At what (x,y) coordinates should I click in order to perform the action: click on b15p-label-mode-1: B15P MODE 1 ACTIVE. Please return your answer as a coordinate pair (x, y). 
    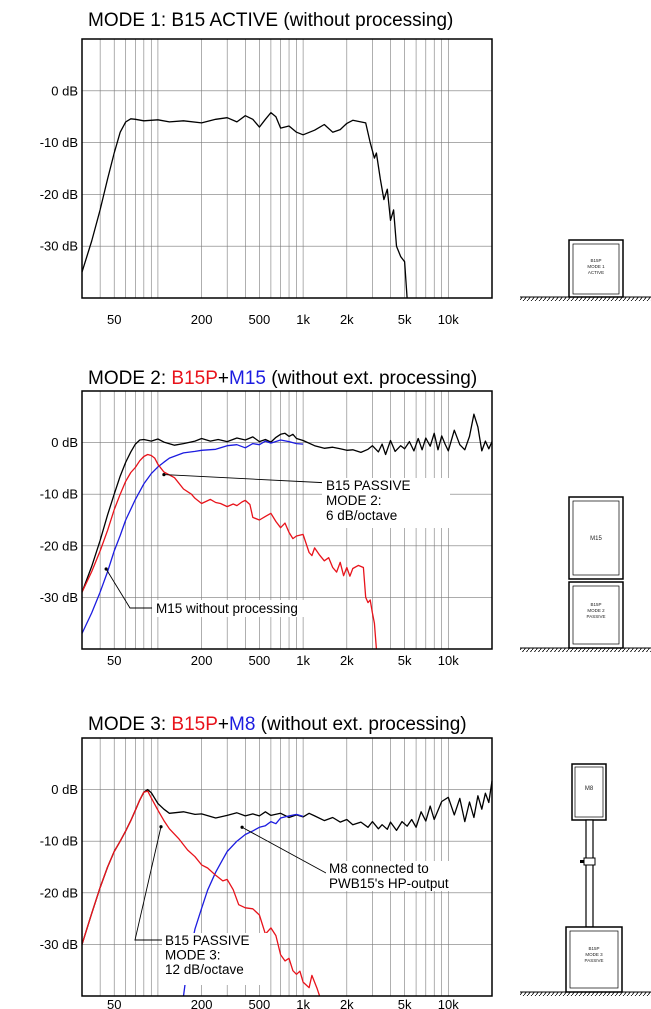
    Looking at the image, I should click on (596, 266).